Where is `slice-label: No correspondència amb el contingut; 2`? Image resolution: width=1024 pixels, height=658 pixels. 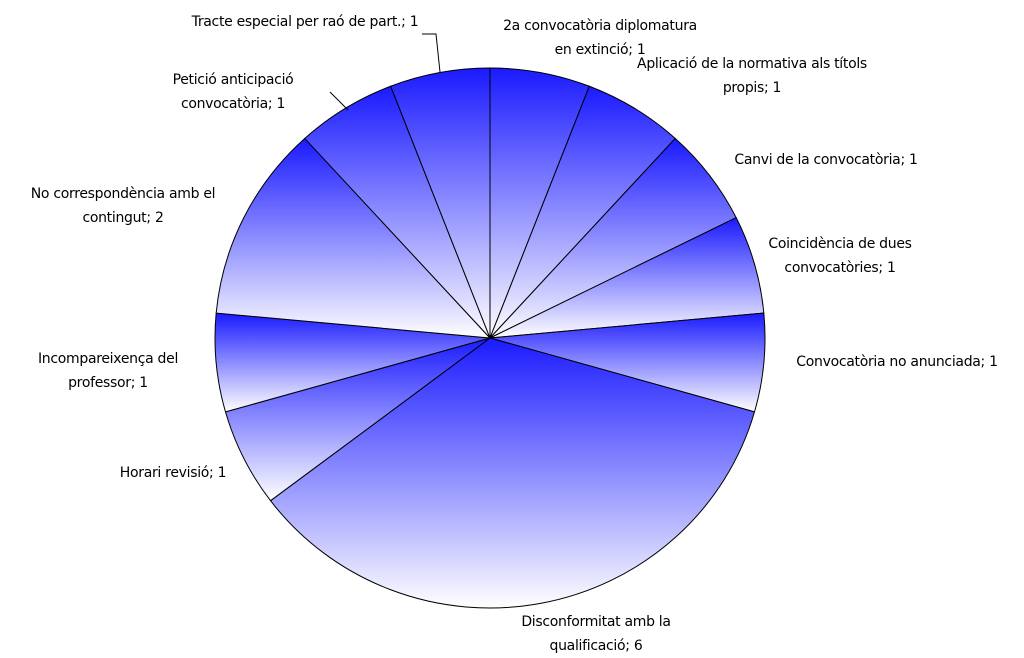 slice-label: No correspondència amb el contingut; 2 is located at coordinates (123, 206).